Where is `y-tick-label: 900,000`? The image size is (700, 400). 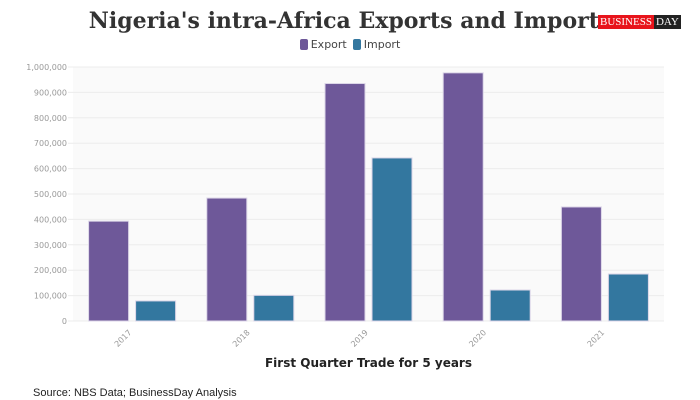 y-tick-label: 900,000 is located at coordinates (50, 92).